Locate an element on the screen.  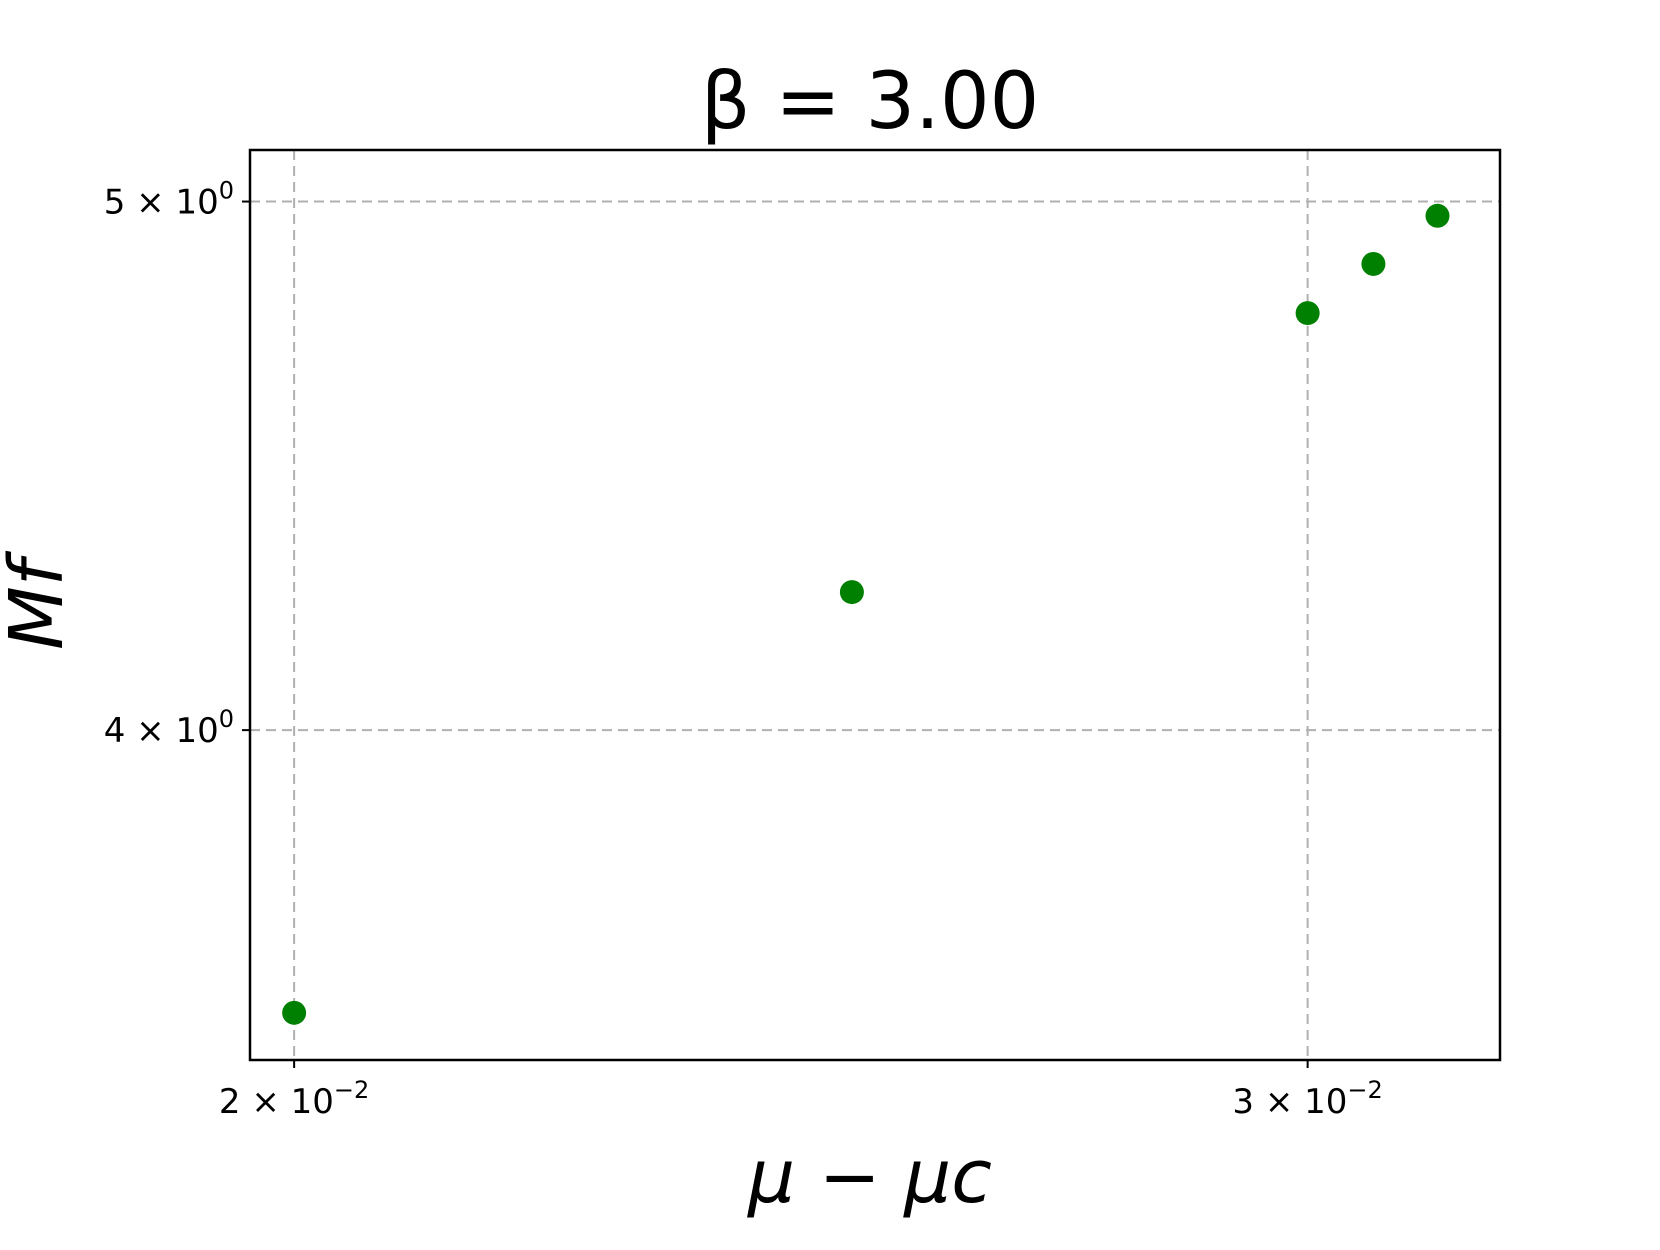
x-tick-label: 2 × 10⁻² is located at coordinates (294, 1099).